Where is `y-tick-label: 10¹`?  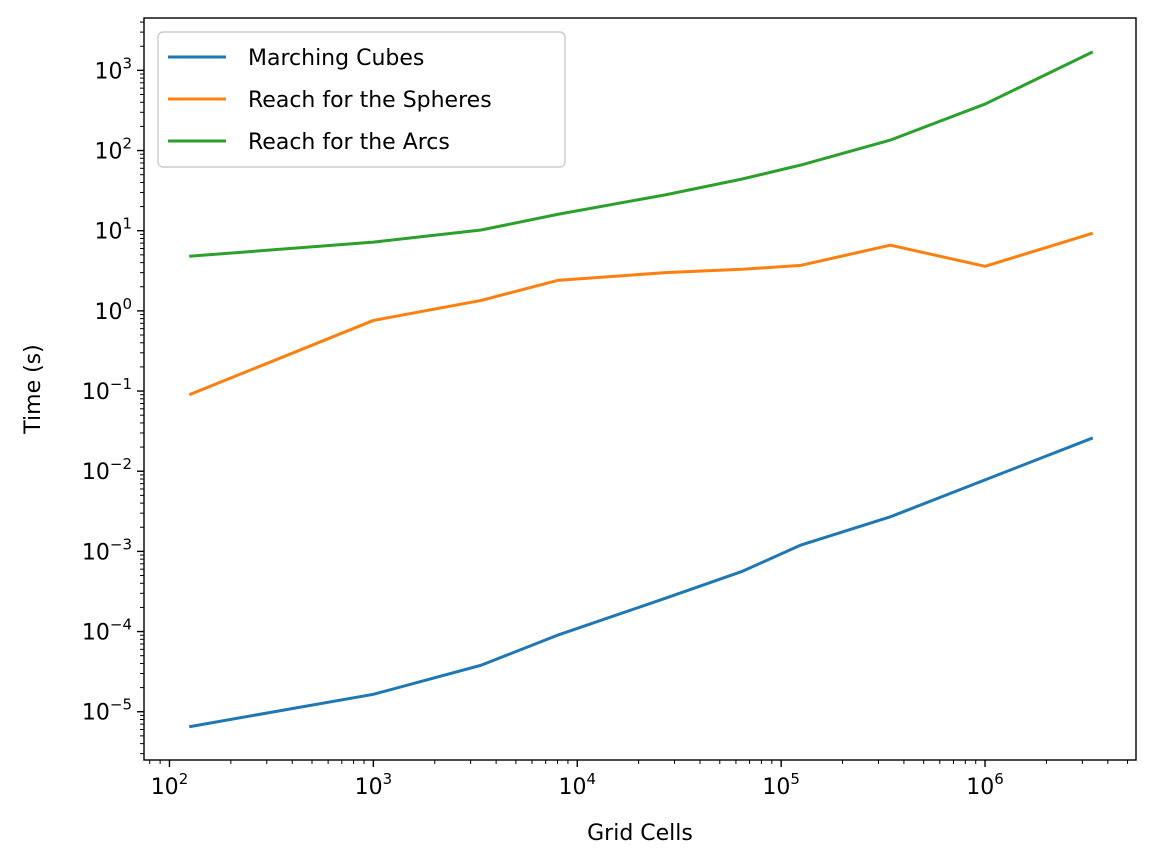 y-tick-label: 10¹ is located at coordinates (113, 230).